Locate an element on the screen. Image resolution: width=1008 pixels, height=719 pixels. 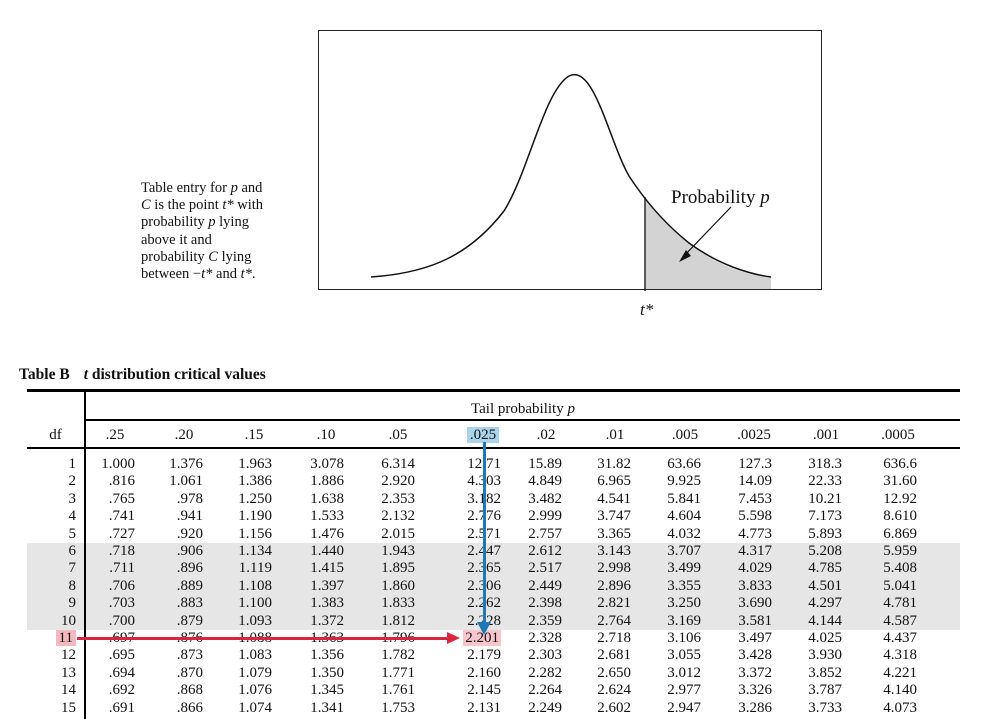
value-cell: 2.160 is located at coordinates (484, 672).